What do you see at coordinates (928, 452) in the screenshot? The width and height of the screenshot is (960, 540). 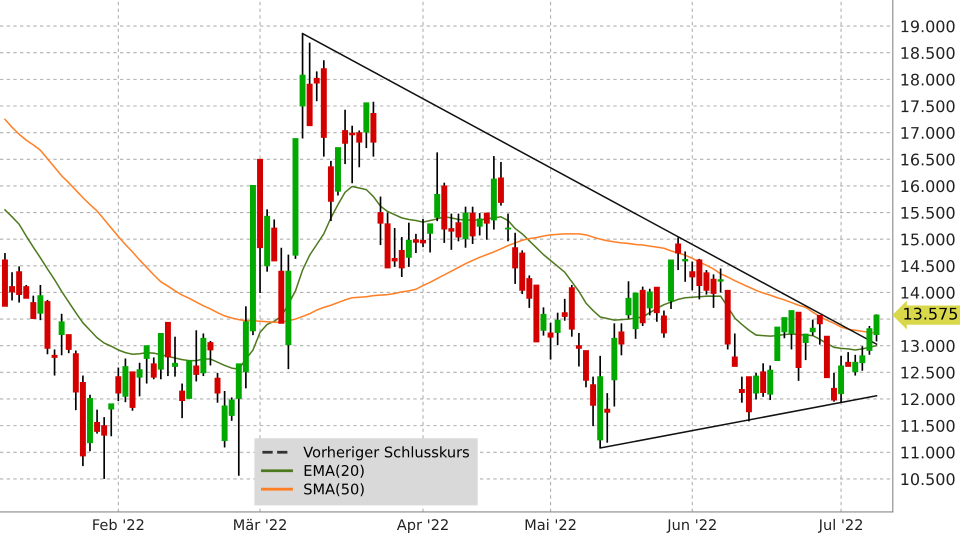 I see `y-tick-label: 11.000` at bounding box center [928, 452].